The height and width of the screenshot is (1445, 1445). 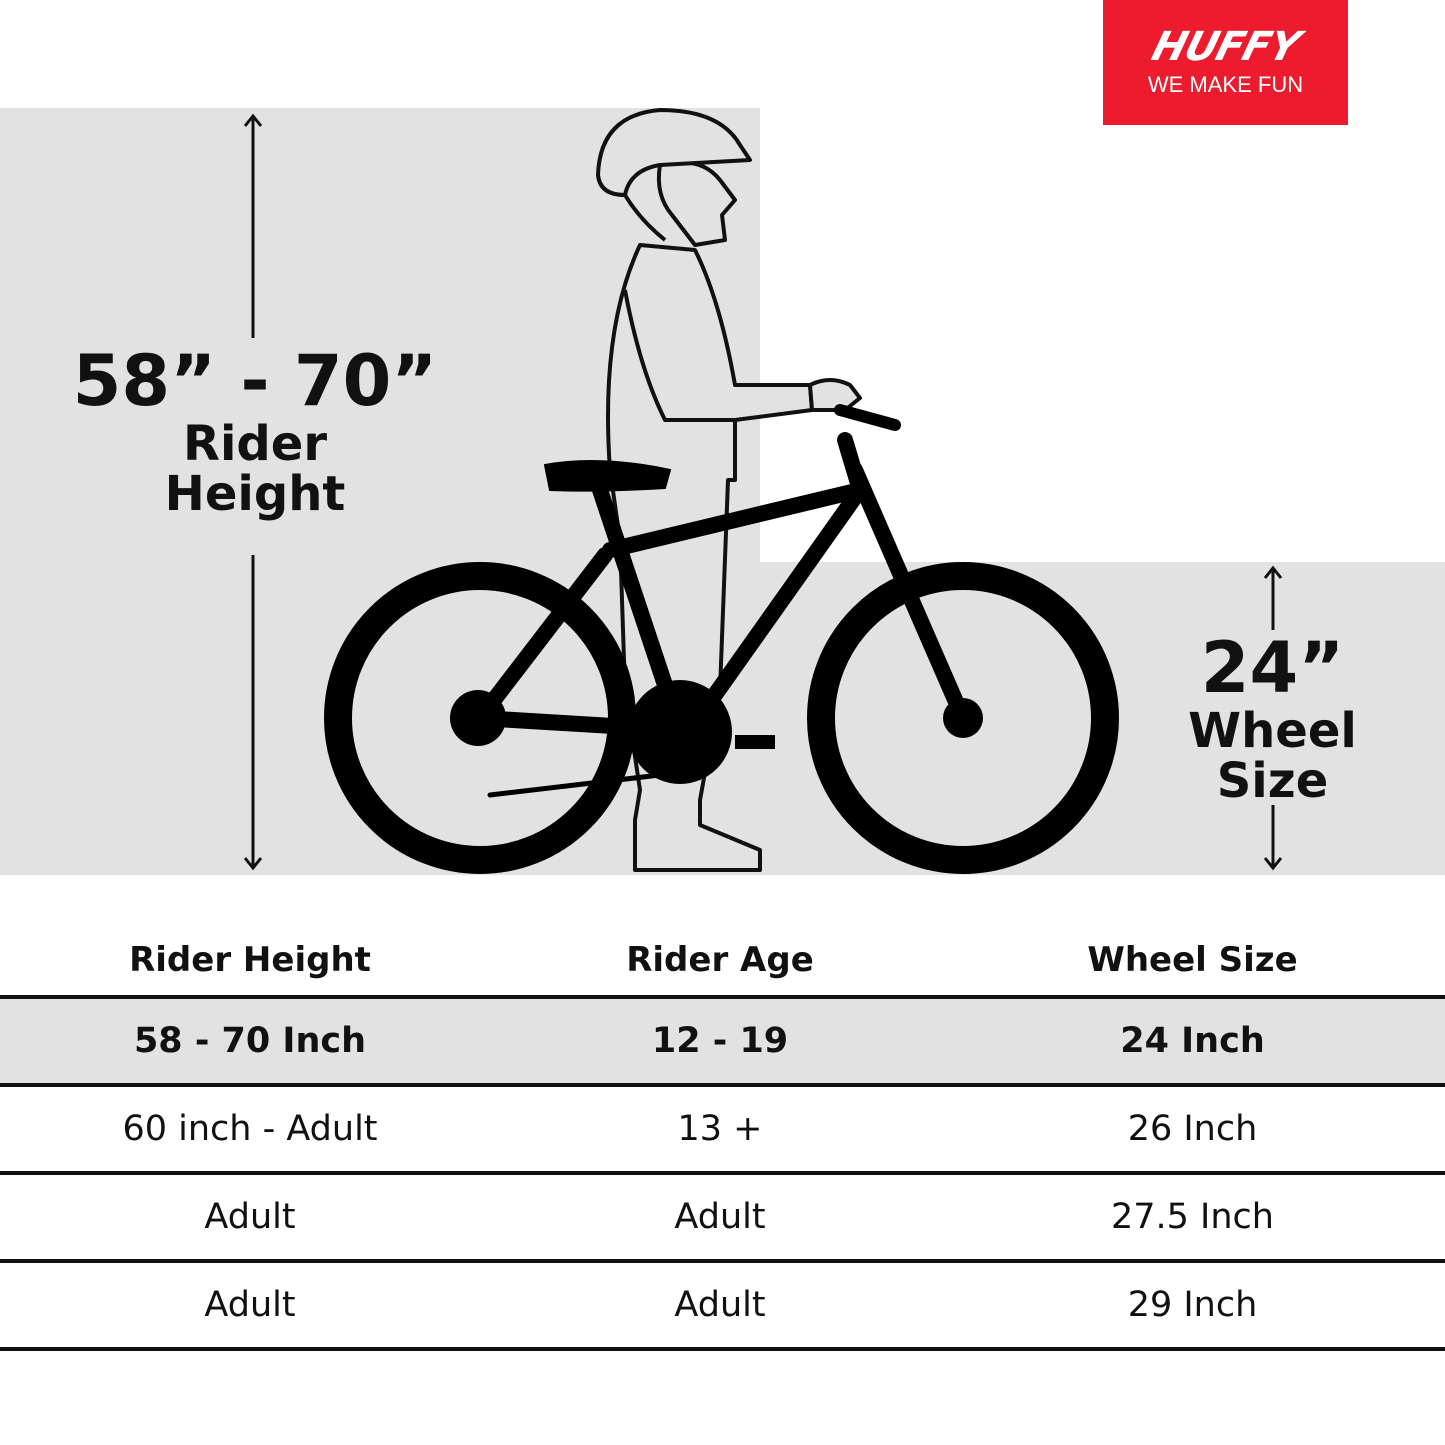 I want to click on cell-rider-age: 13 +, so click(x=720, y=1129).